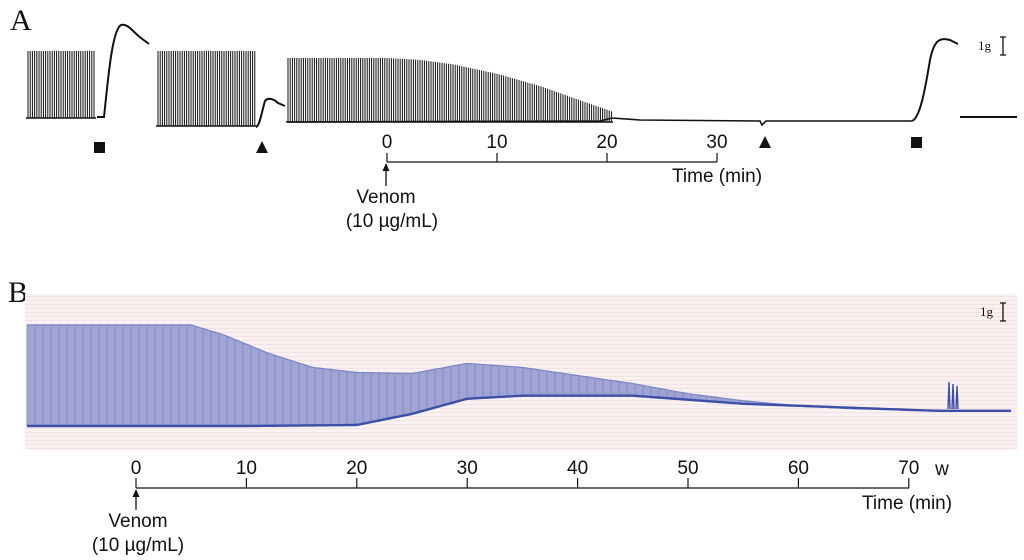  I want to click on panel-a-tick-label-0: 0, so click(387, 142).